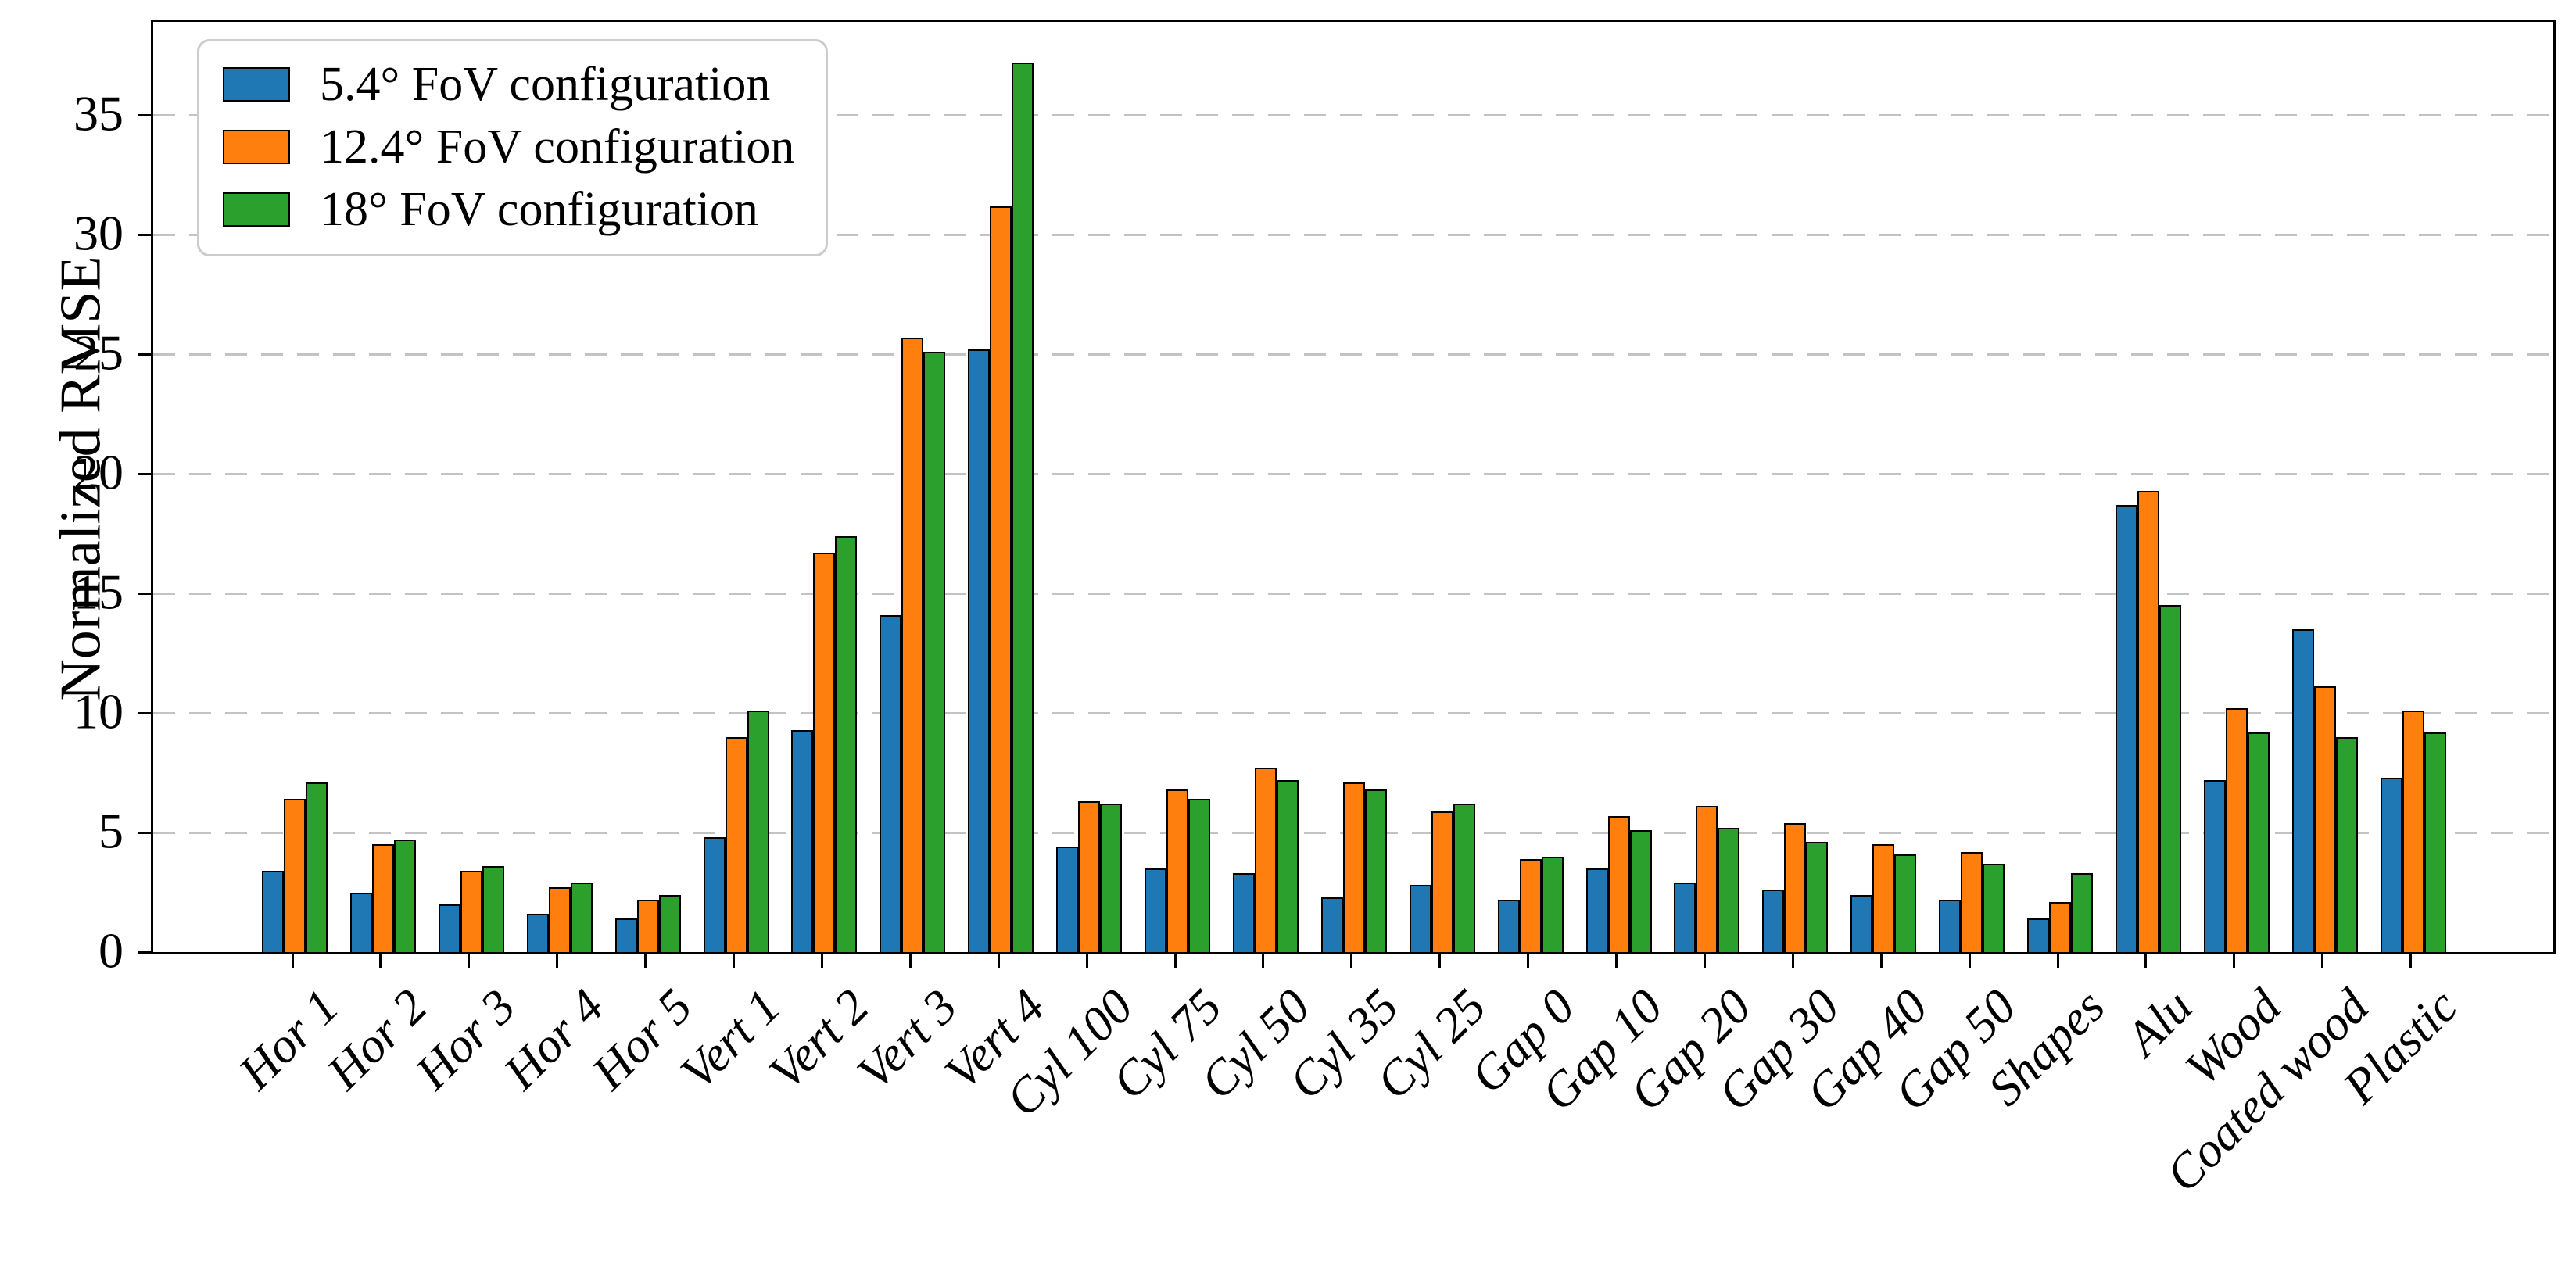  I want to click on legend-item: 12.4° FoV configuration, so click(509, 147).